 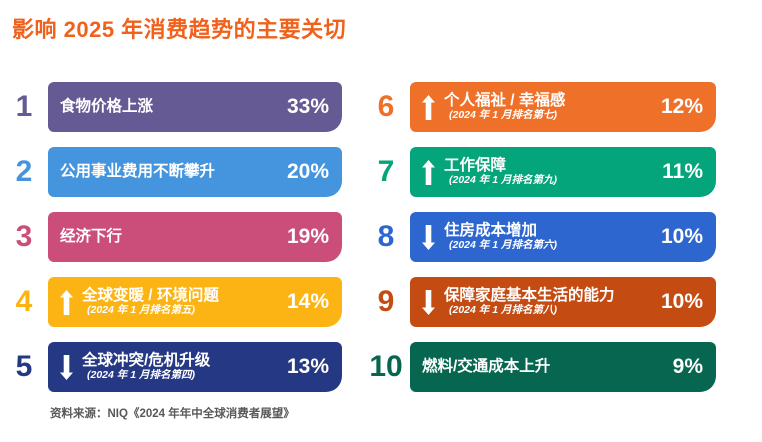 What do you see at coordinates (24, 106) in the screenshot?
I see `rank-number: 1` at bounding box center [24, 106].